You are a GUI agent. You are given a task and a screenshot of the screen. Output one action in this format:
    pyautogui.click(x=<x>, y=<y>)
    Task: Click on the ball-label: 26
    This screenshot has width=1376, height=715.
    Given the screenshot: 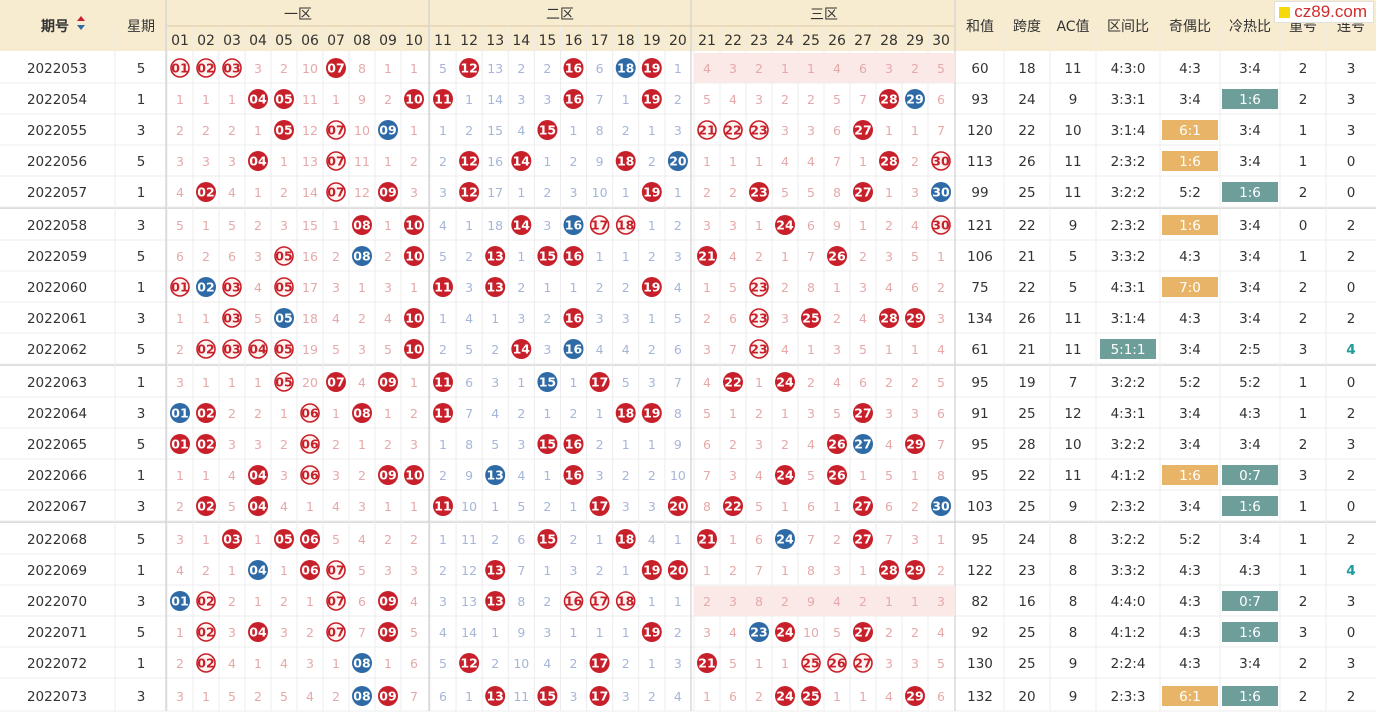 What is the action you would take?
    pyautogui.click(x=837, y=475)
    